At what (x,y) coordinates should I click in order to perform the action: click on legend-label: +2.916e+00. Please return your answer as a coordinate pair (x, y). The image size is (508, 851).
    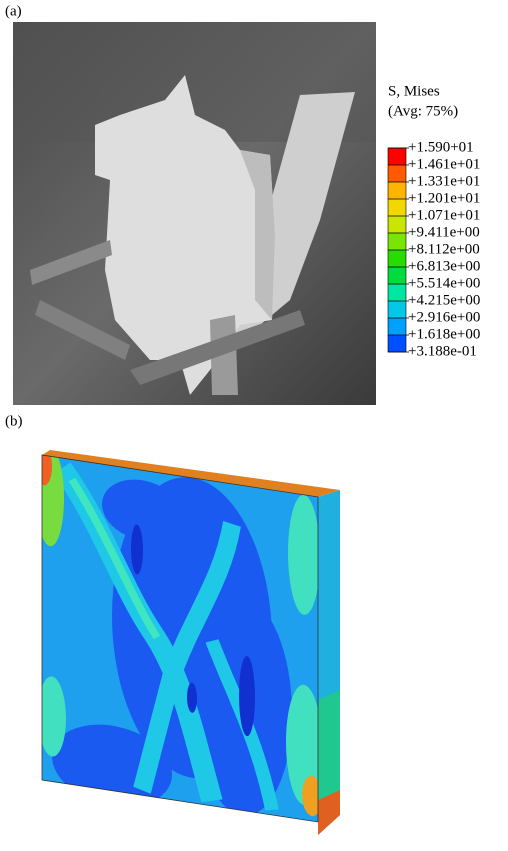
    Looking at the image, I should click on (444, 317).